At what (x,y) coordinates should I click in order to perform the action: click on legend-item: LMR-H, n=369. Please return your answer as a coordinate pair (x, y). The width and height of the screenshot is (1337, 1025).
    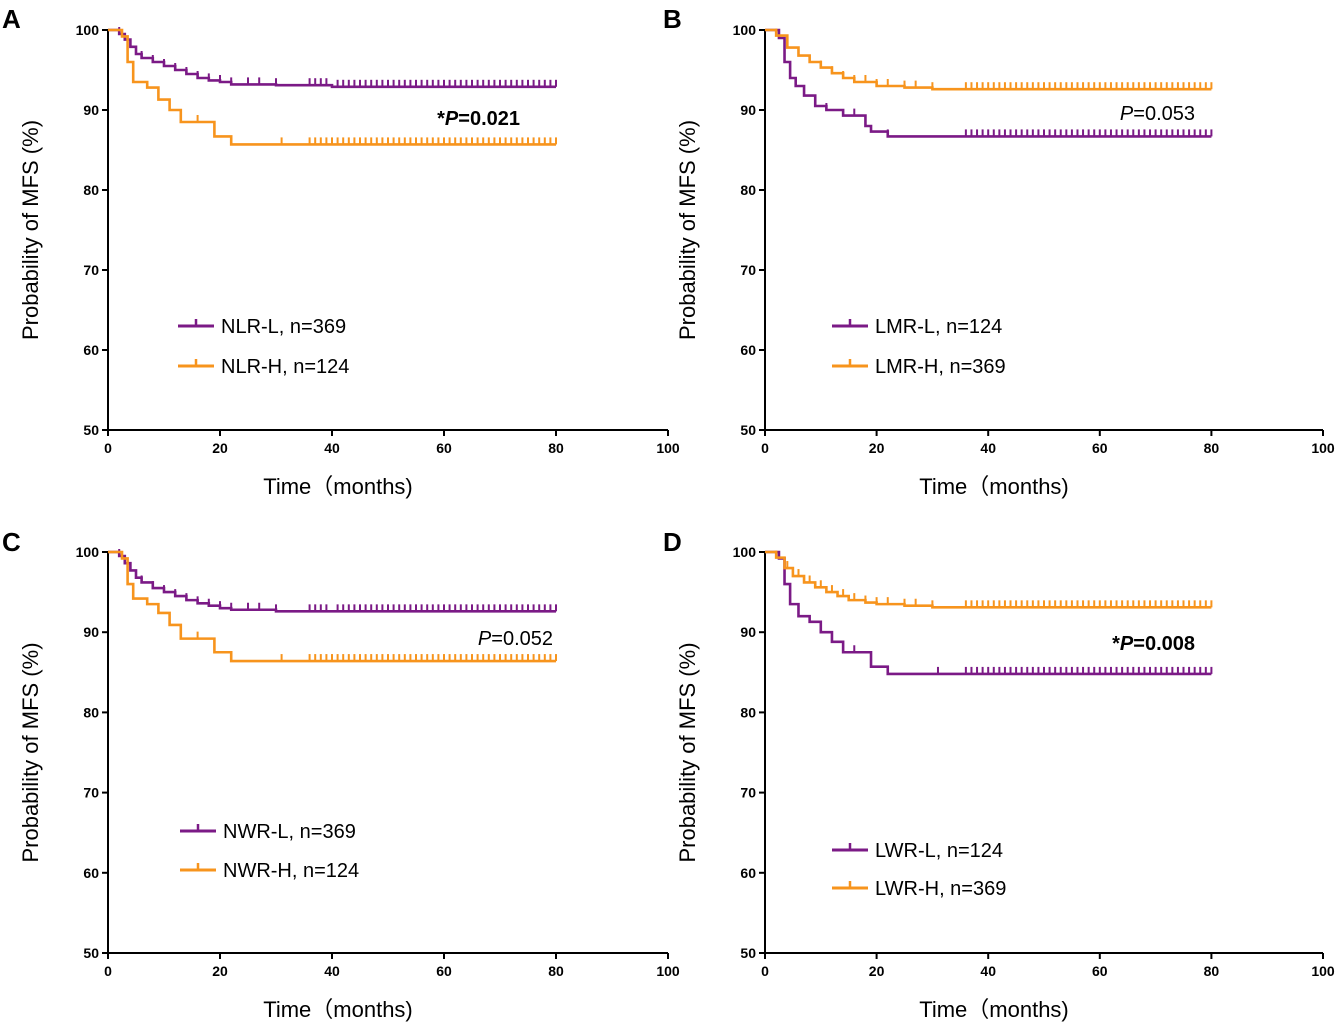
    Looking at the image, I should click on (919, 367).